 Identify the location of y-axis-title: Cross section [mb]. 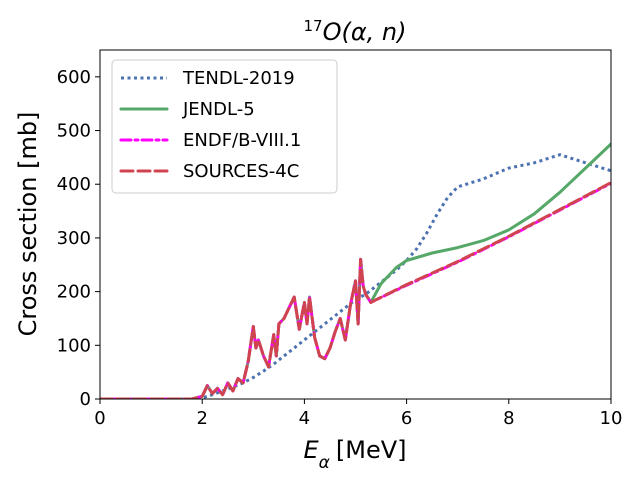
(28, 224).